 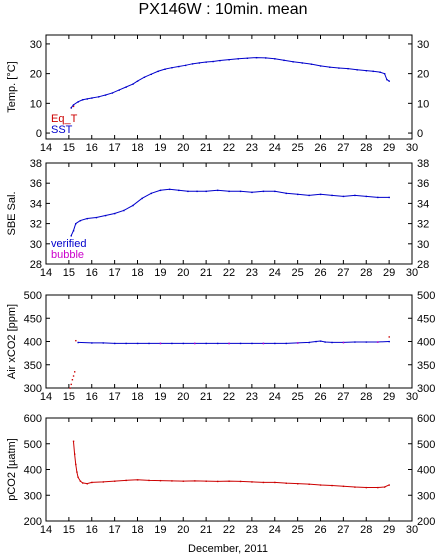 I want to click on y-tick-label-right: 10, so click(x=423, y=104).